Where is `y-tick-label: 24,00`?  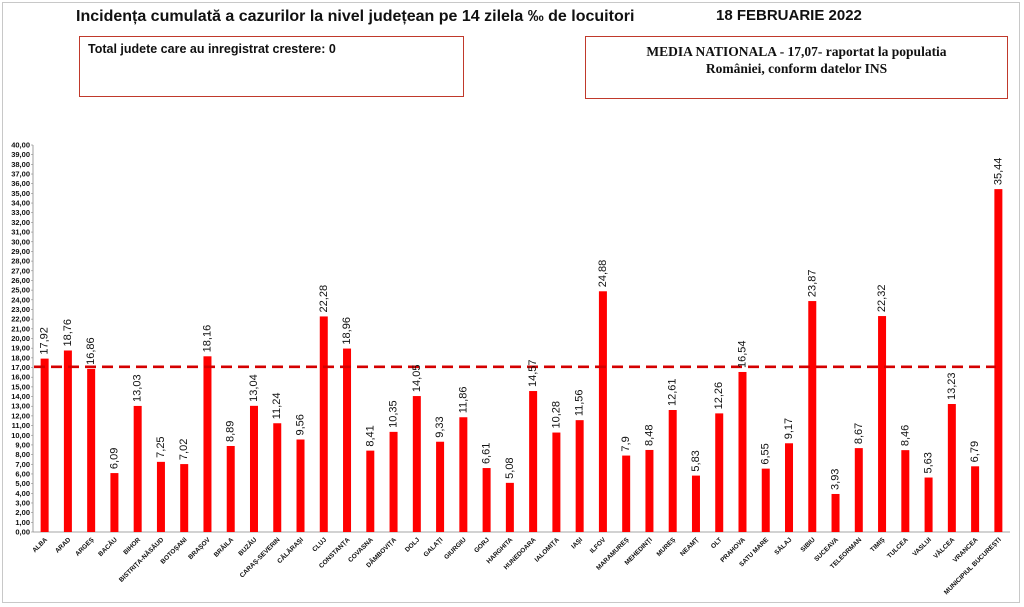
y-tick-label: 24,00 is located at coordinates (20, 299).